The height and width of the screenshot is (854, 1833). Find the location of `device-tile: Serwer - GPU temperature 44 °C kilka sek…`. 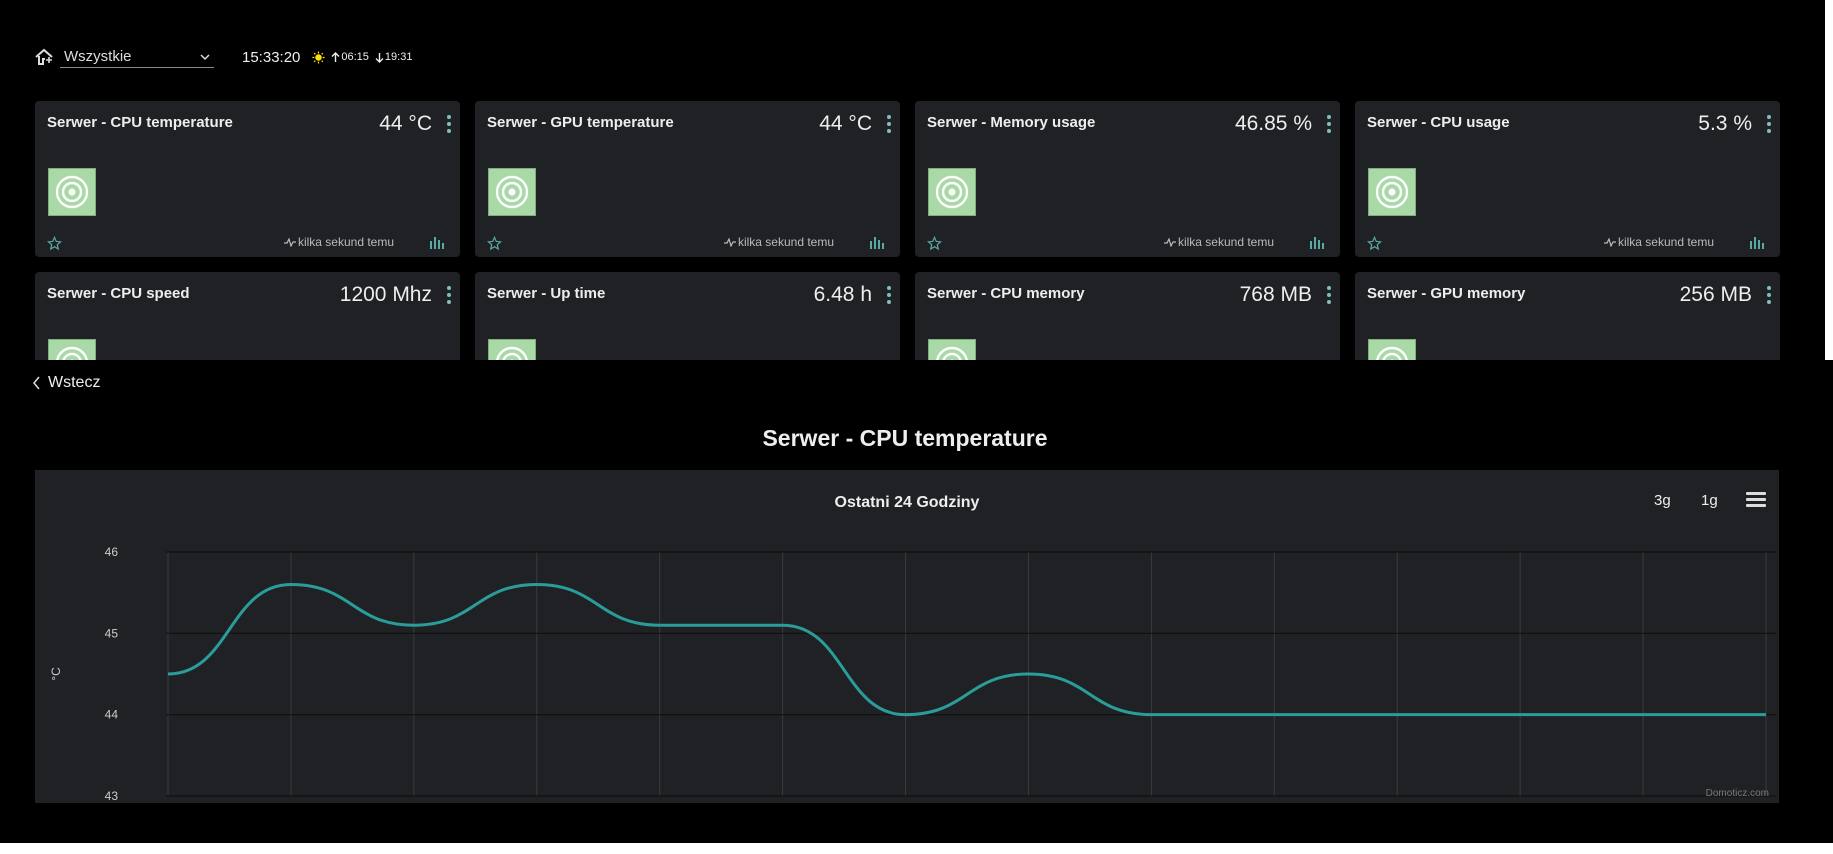

device-tile: Serwer - GPU temperature 44 °C kilka sek… is located at coordinates (687, 179).